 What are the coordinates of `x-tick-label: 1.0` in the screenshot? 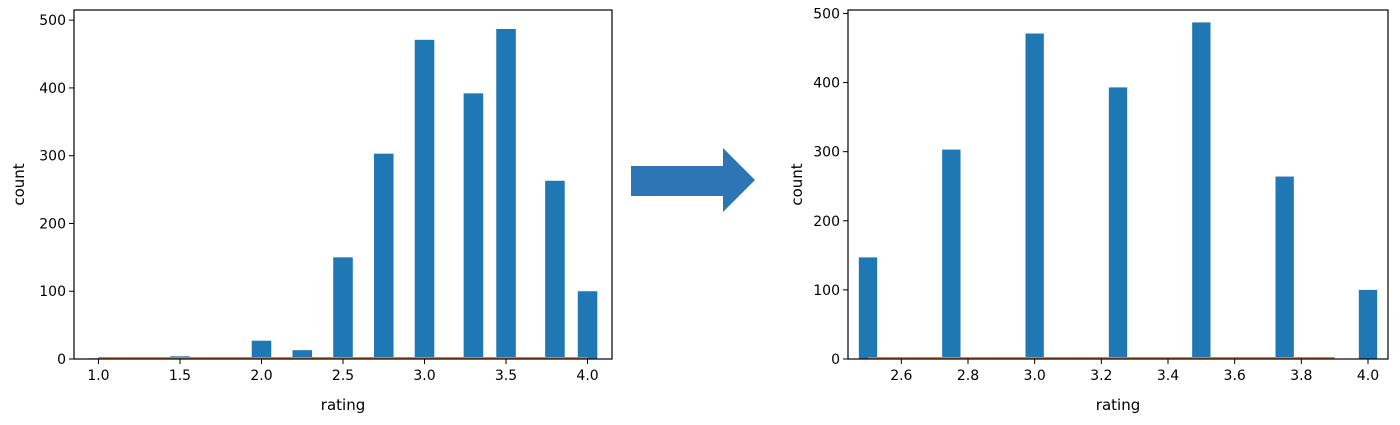 It's located at (98, 376).